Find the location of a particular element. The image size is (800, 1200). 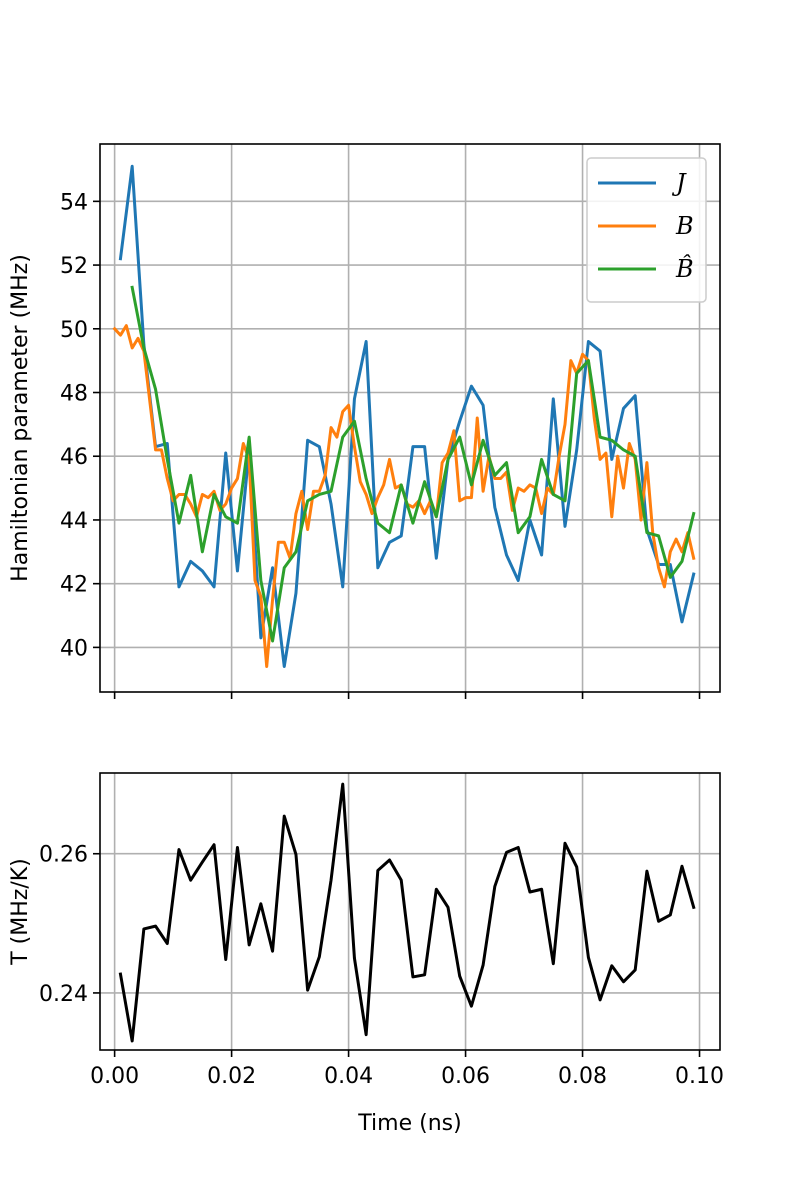

y-tick-label: 42 is located at coordinates (74, 585).